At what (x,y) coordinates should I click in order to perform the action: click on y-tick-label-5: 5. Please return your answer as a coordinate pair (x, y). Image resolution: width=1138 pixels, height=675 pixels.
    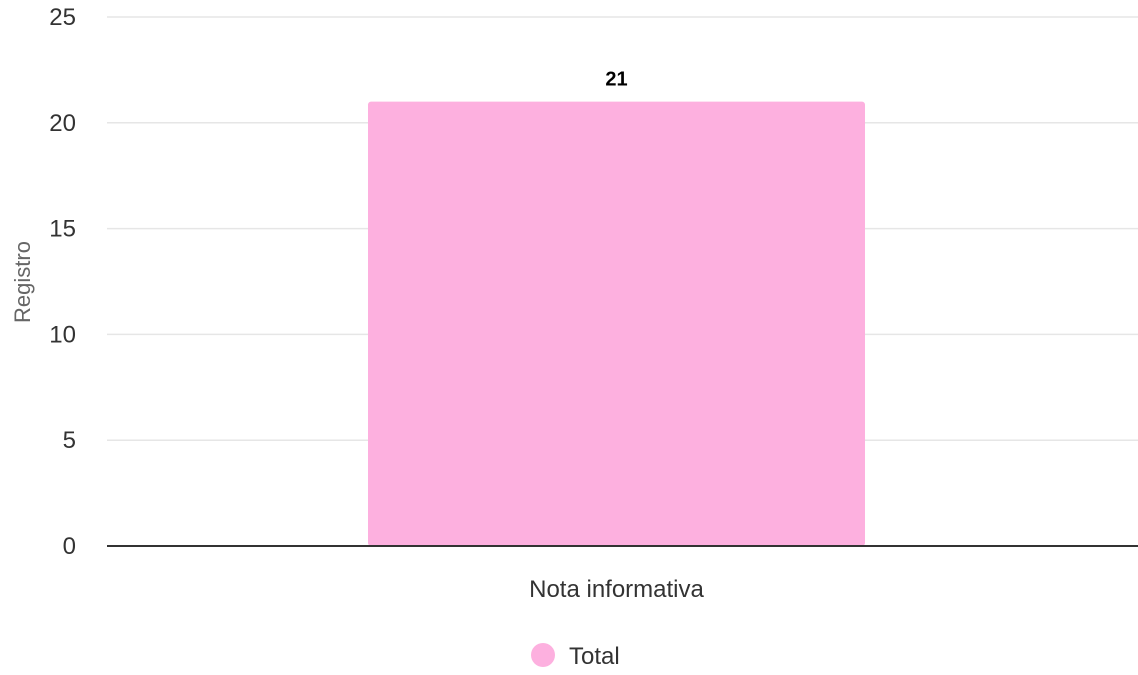
    Looking at the image, I should click on (69, 440).